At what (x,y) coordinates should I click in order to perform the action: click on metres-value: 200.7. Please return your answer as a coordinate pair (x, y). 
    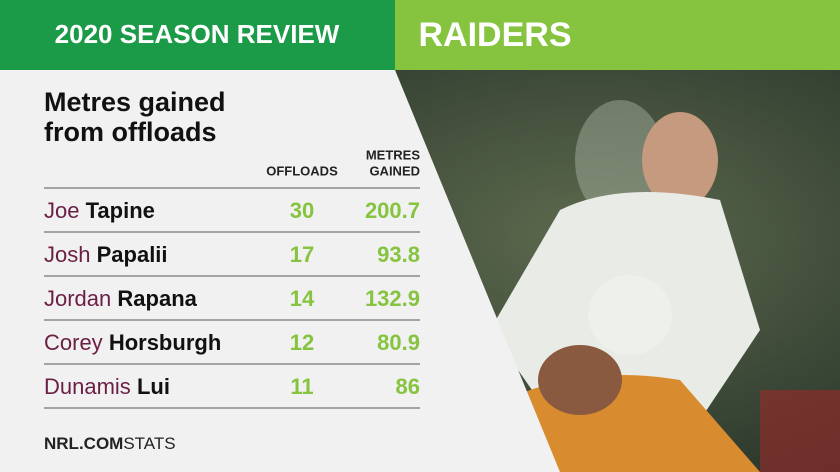
    Looking at the image, I should click on (392, 210).